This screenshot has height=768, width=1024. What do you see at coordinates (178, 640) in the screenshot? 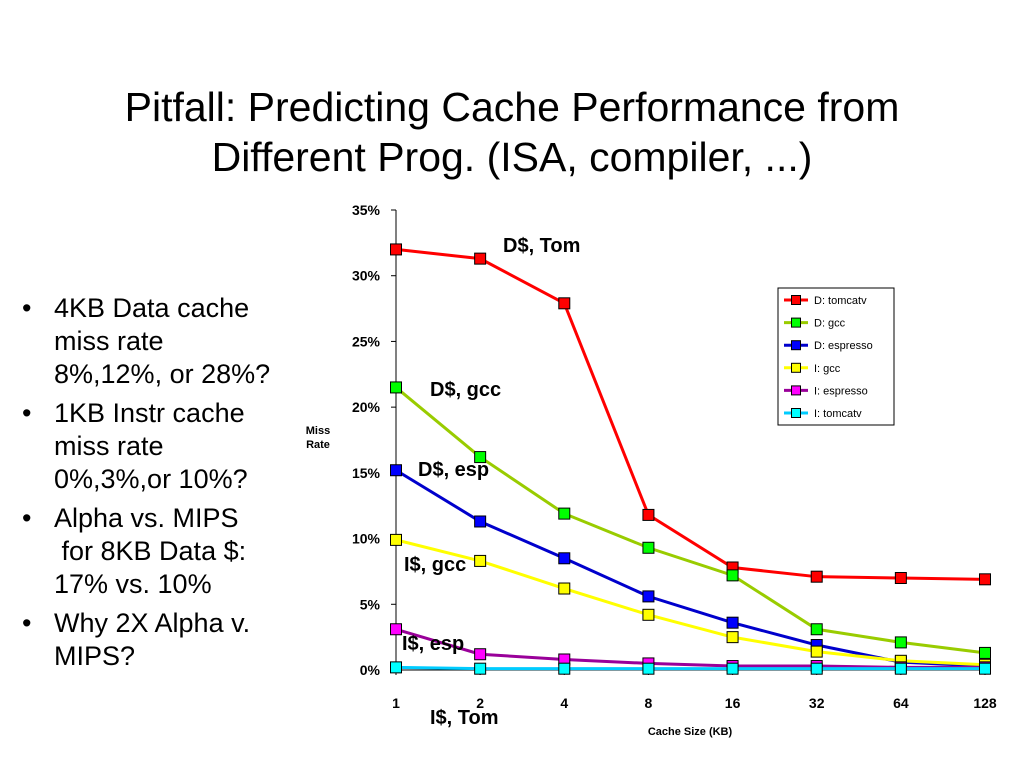
I see `bullet-item: Why 2X Alpha v. MIPS?` at bounding box center [178, 640].